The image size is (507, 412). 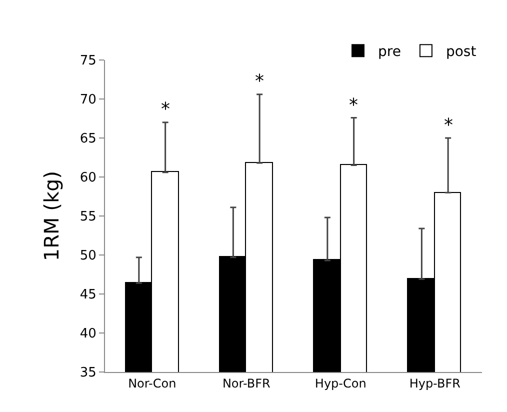 What do you see at coordinates (88, 373) in the screenshot?
I see `y-tick-label: 35` at bounding box center [88, 373].